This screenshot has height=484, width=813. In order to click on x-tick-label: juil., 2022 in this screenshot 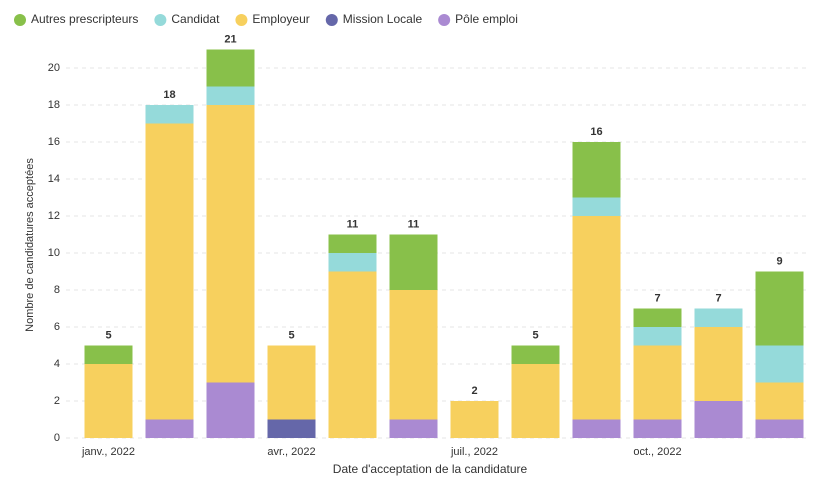, I will do `click(474, 452)`.